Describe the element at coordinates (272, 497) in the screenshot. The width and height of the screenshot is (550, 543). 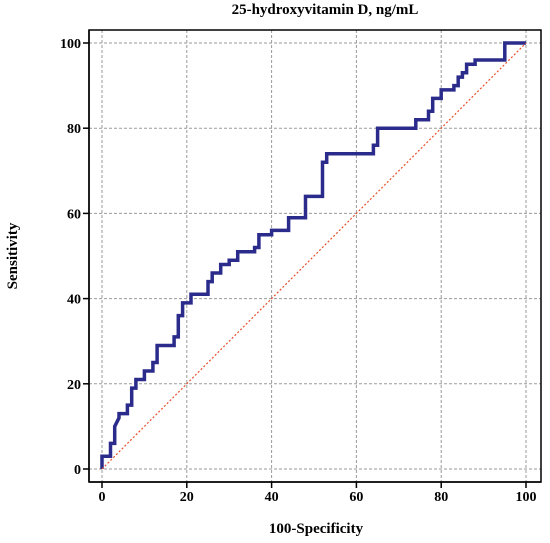
I see `x-tick-label: 40` at that location.